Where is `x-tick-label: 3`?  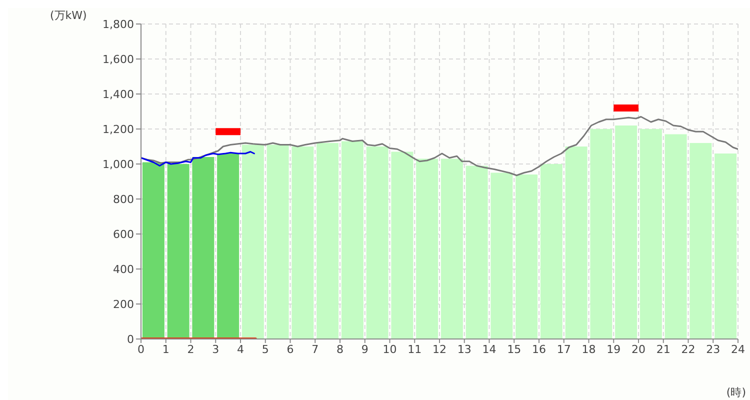 x-tick-label: 3 is located at coordinates (216, 349).